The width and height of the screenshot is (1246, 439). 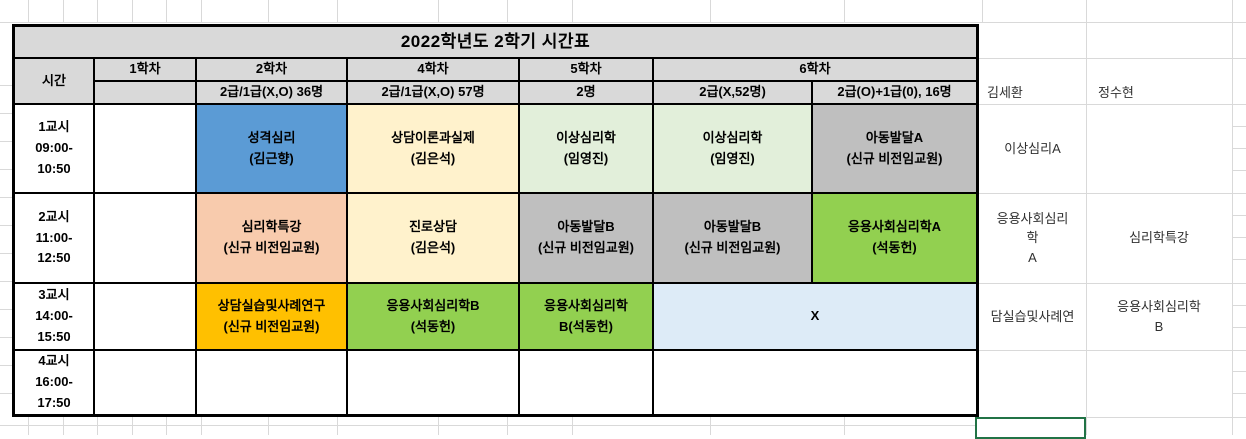 What do you see at coordinates (433, 92) in the screenshot?
I see `subheader-week4-cell: 2급/1급(X,O) 57명` at bounding box center [433, 92].